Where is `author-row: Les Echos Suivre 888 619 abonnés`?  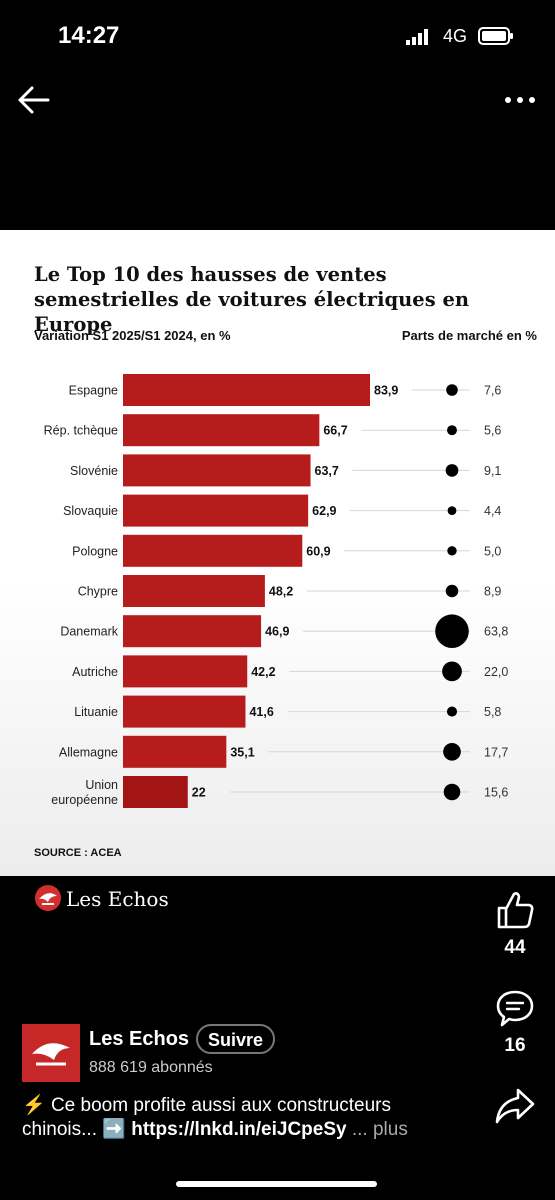
author-row: Les Echos Suivre 888 619 abonnés is located at coordinates (232, 1054).